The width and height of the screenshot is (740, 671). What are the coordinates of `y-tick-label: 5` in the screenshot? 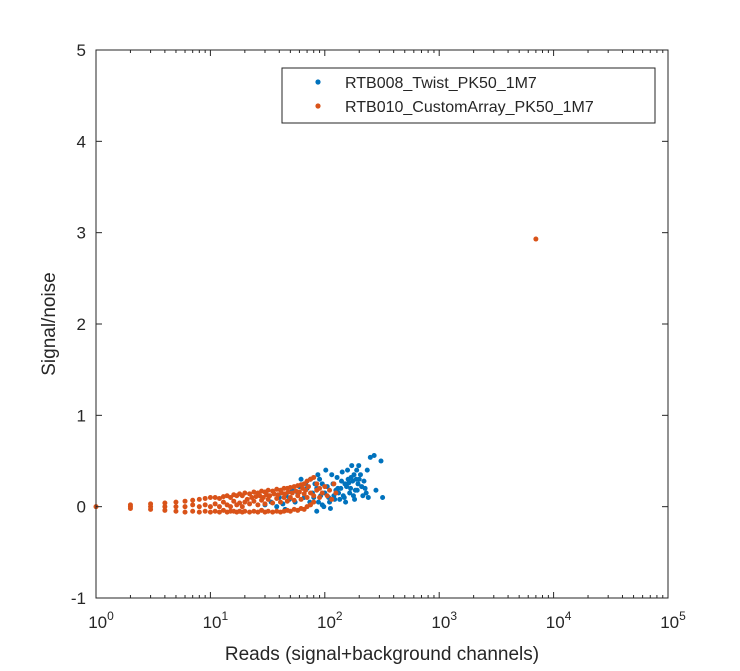 It's located at (81, 50).